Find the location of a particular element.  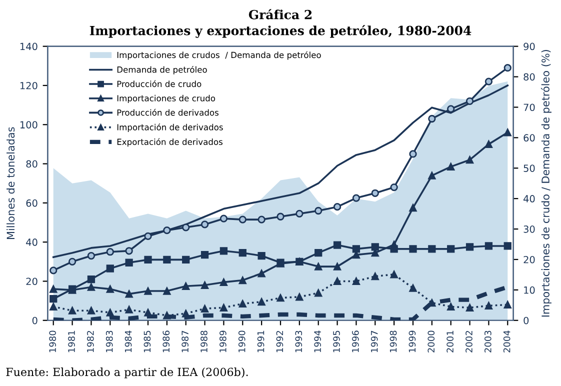

y-tick-label: 100 is located at coordinates (29, 124).